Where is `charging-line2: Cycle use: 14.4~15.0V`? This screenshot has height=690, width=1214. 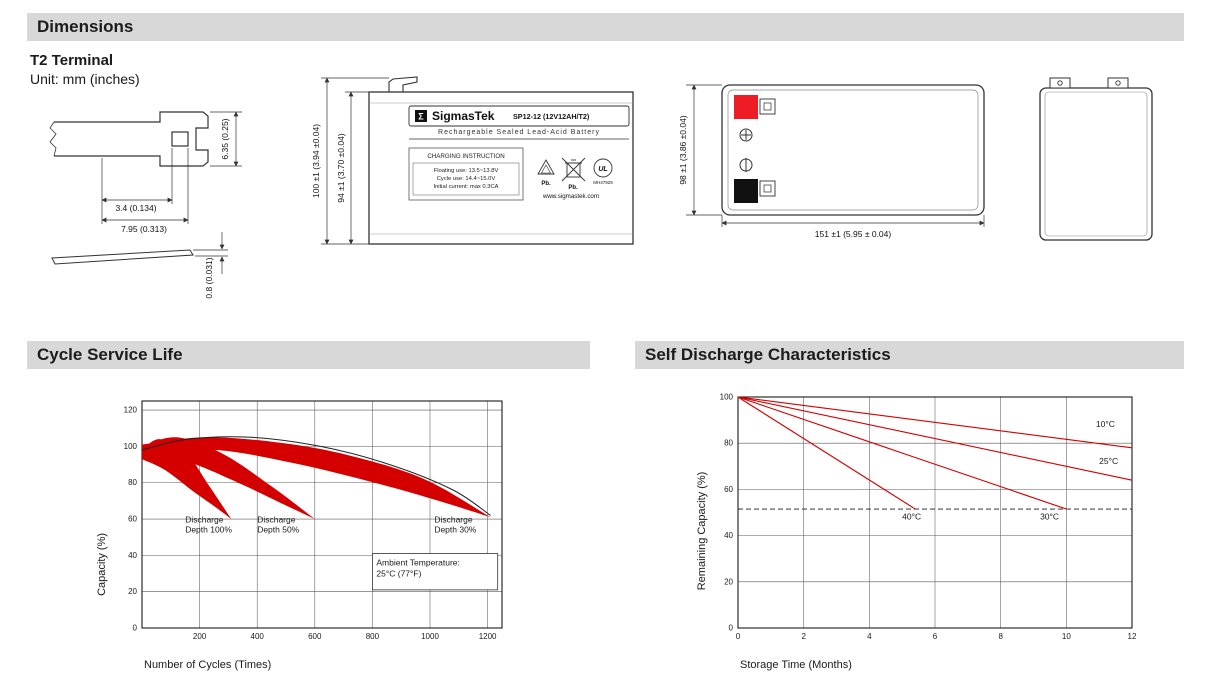
charging-line2: Cycle use: 14.4~15.0V is located at coordinates (466, 179).